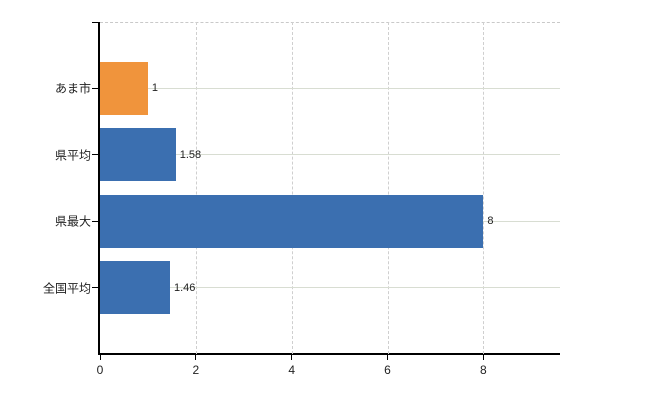 The width and height of the screenshot is (650, 400). What do you see at coordinates (291, 370) in the screenshot?
I see `x-tick-label: 4` at bounding box center [291, 370].